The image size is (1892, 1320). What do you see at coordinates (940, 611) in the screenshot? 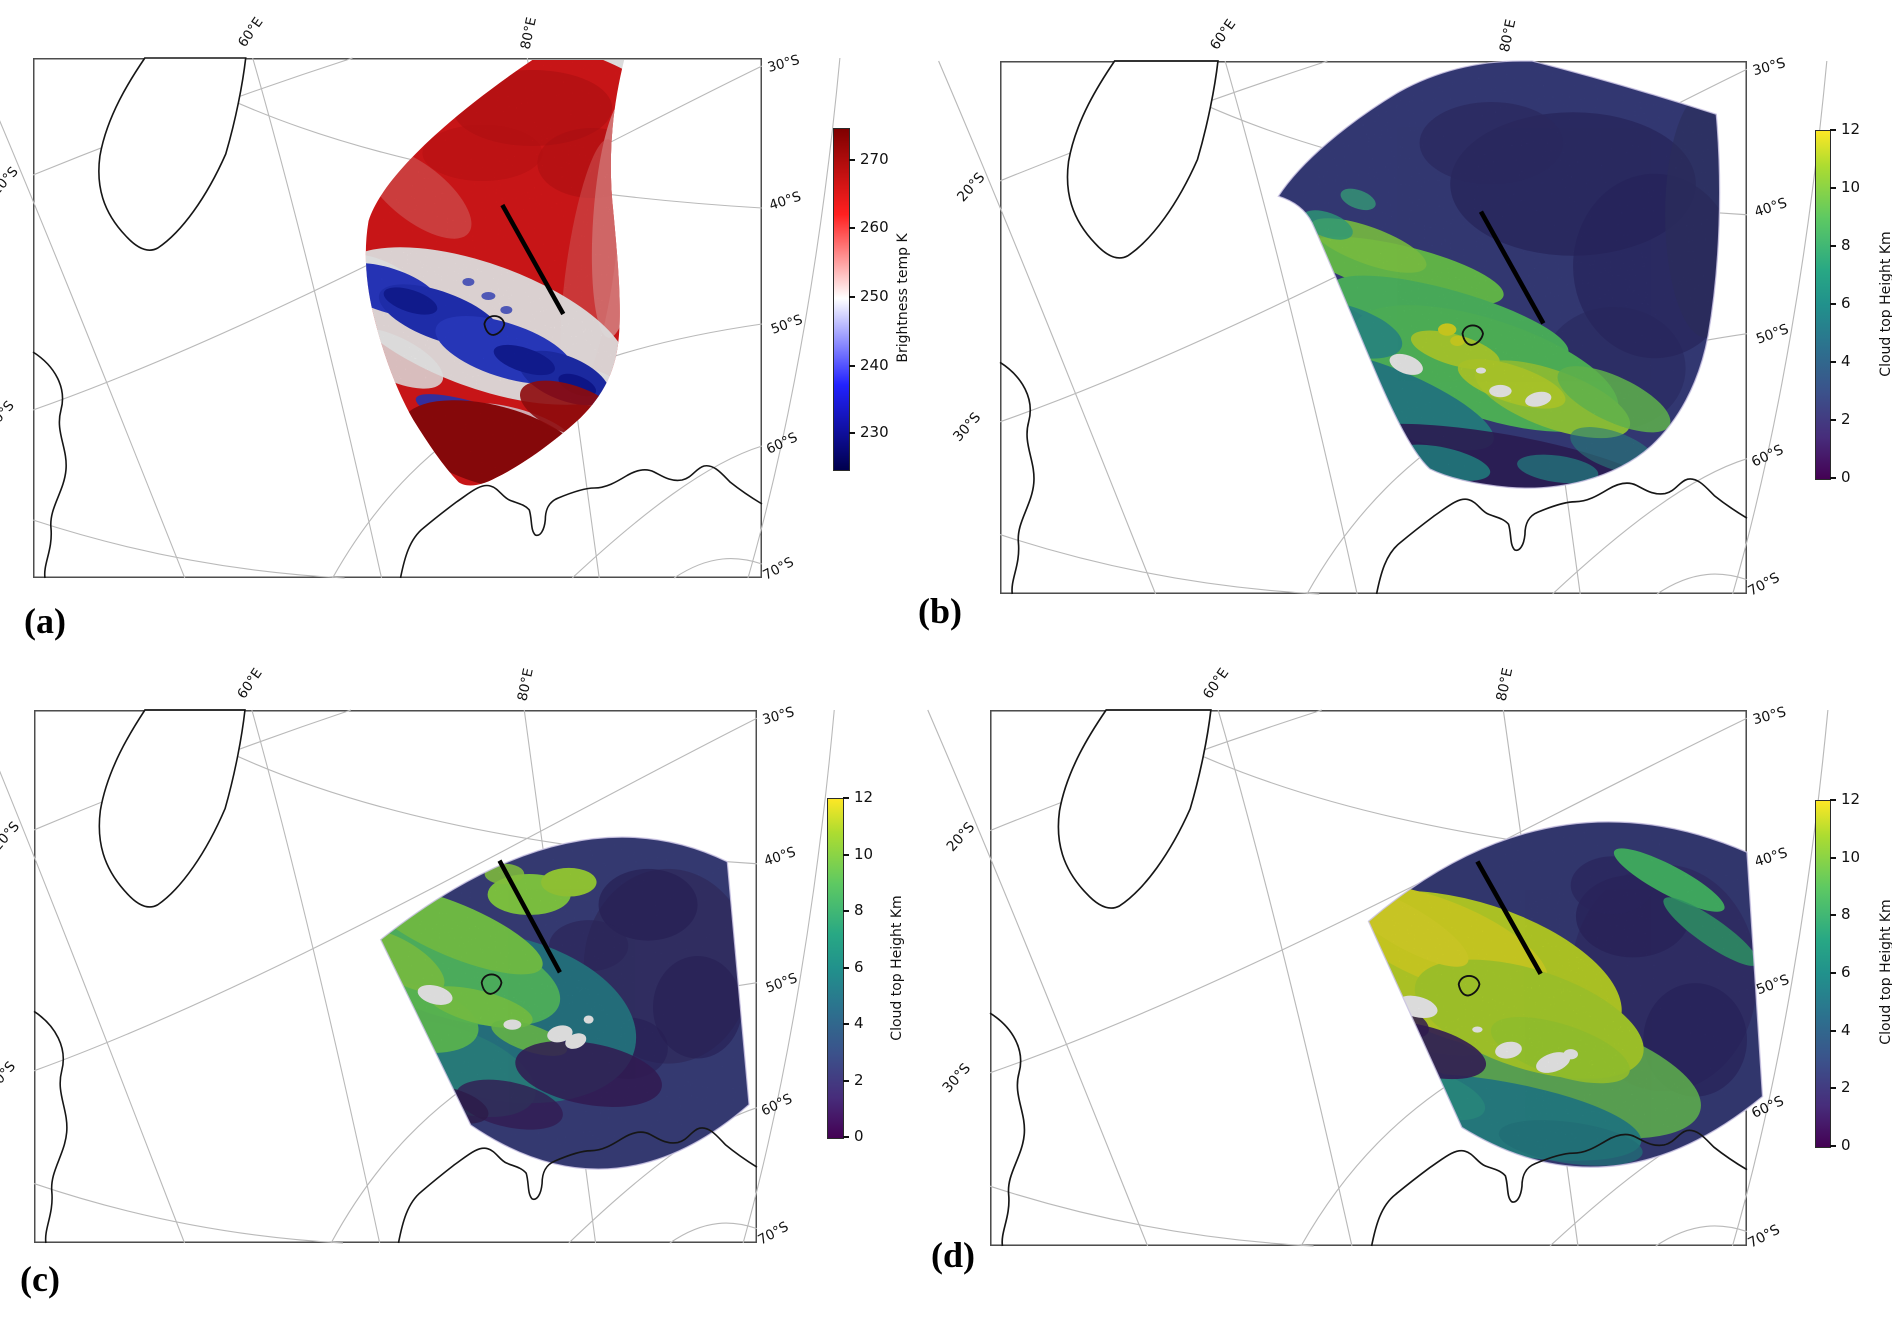
I see `panel-label-b: (b)` at bounding box center [940, 611].